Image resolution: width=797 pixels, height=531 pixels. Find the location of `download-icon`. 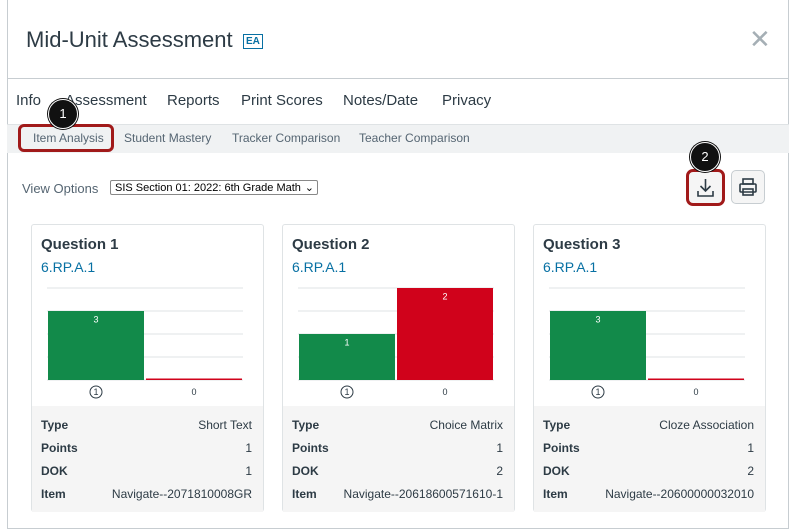

download-icon is located at coordinates (705, 188).